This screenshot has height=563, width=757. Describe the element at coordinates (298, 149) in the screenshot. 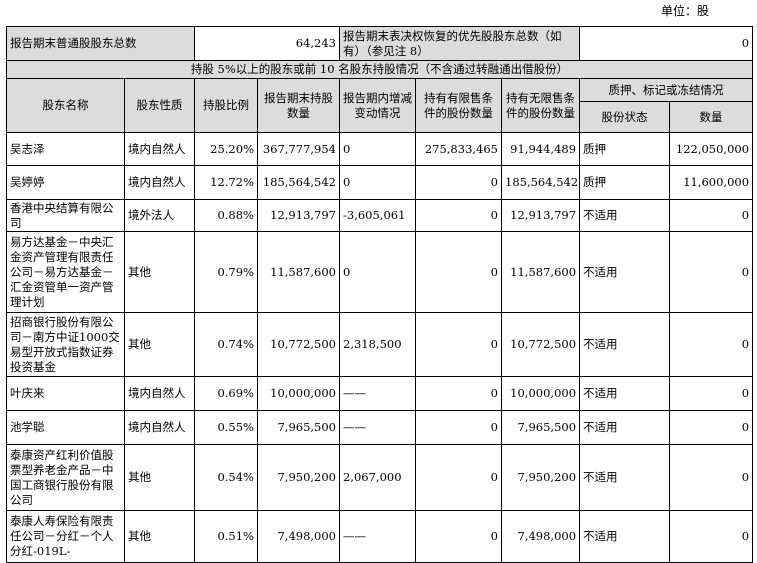

I see `cell-shares: 367,777,954` at that location.